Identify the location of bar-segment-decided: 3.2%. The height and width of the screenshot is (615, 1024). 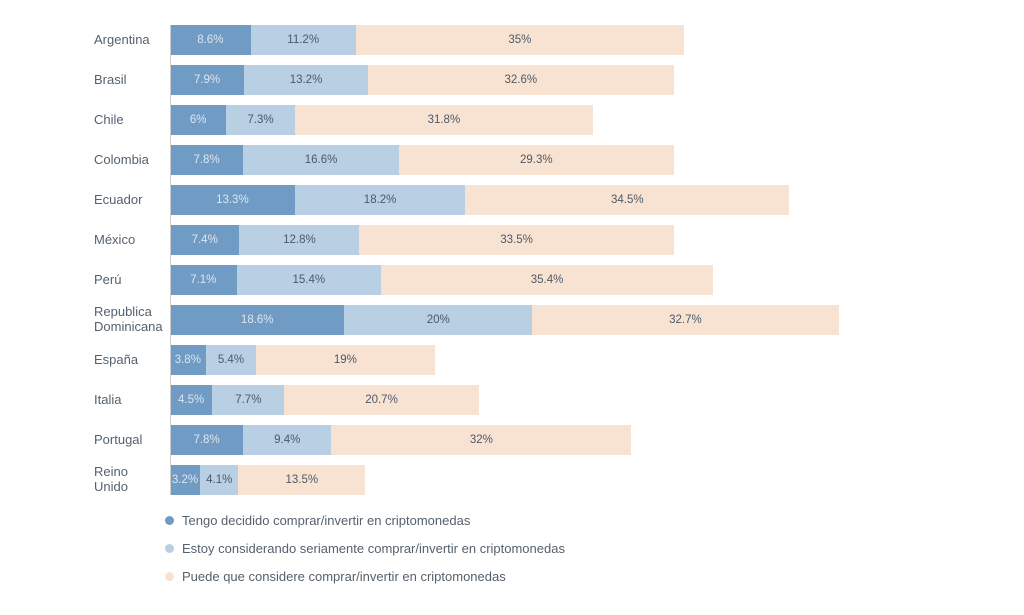
(185, 480).